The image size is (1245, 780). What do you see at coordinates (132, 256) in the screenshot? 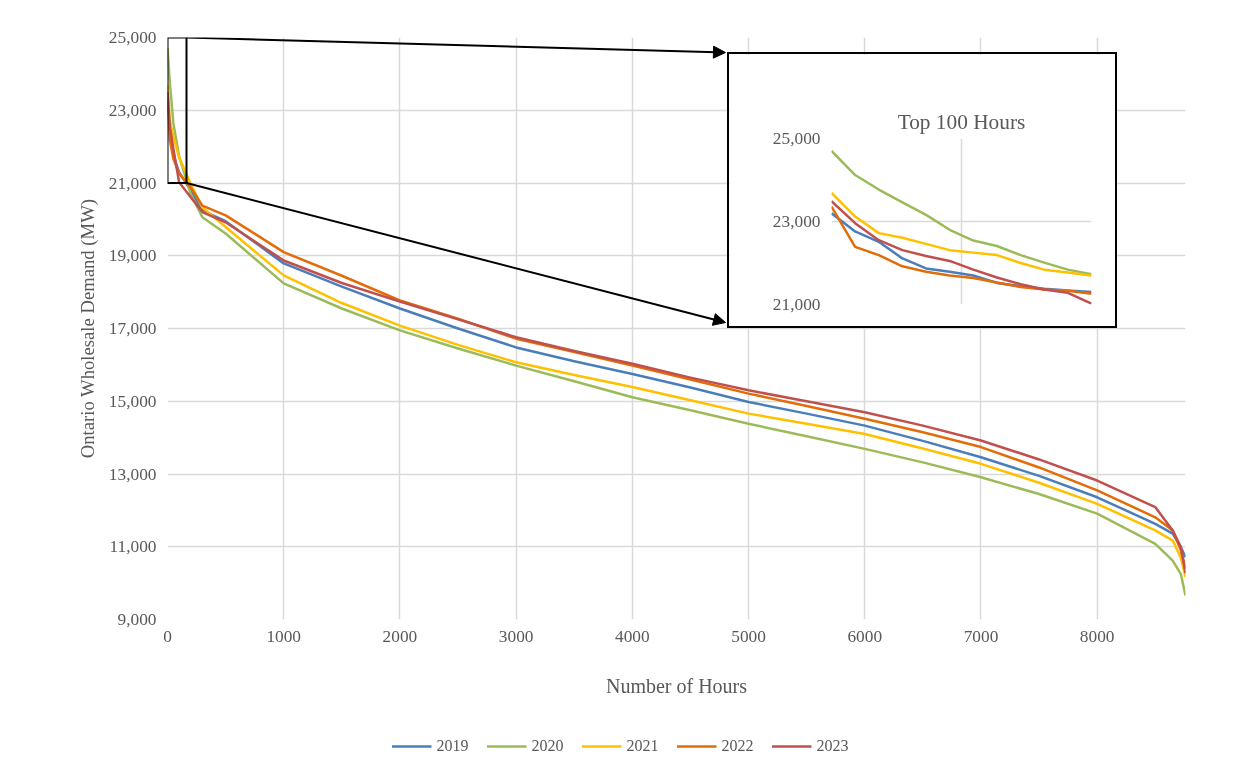
I see `y-tick-label: 19,000` at bounding box center [132, 256].